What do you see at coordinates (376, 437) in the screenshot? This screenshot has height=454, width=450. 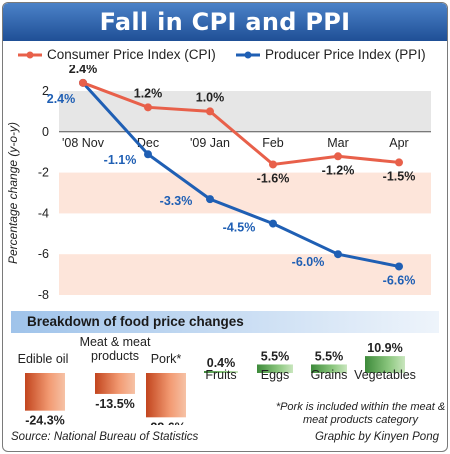 I see `graphic-credit: Graphic by Kinyen Pong` at bounding box center [376, 437].